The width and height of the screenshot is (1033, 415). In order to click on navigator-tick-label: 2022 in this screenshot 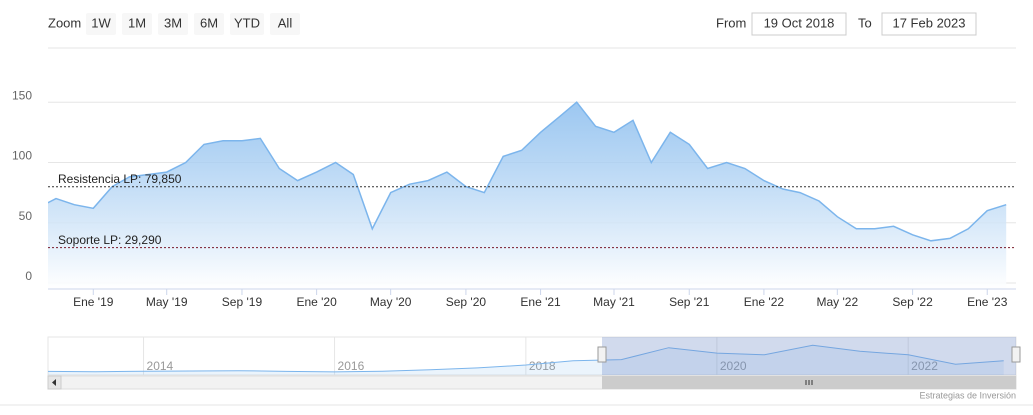, I will do `click(924, 366)`.